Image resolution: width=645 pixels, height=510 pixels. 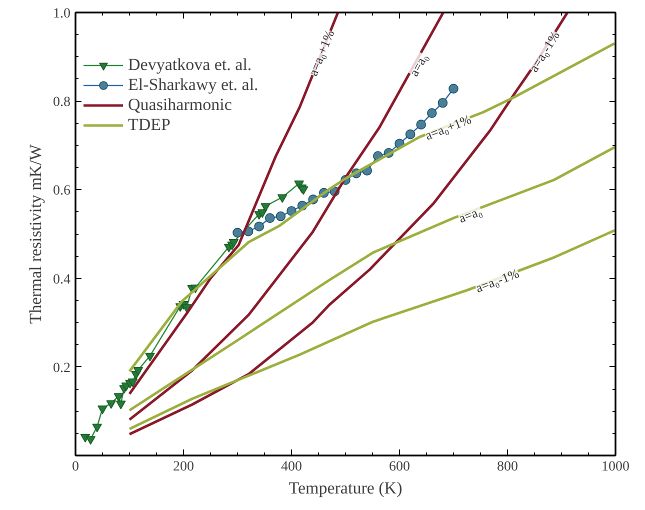 I want to click on y-tick-label: 0.8, so click(x=61, y=102).